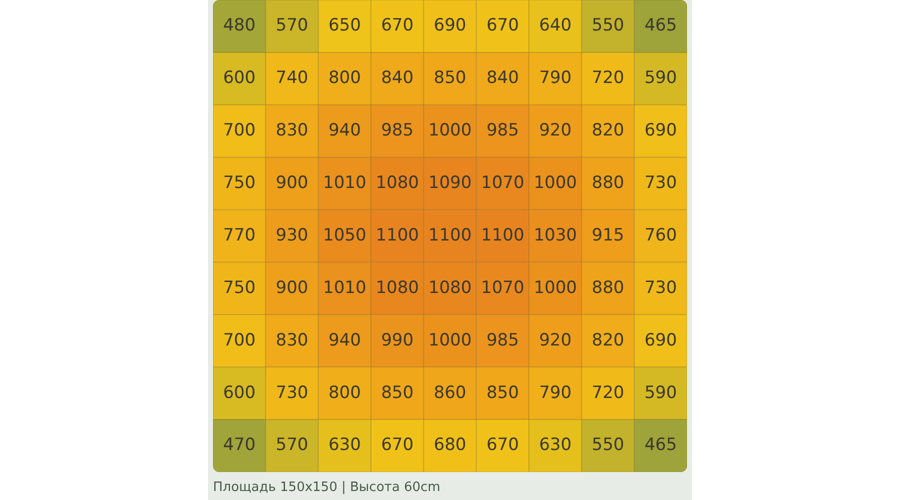 This screenshot has width=900, height=500. What do you see at coordinates (555, 235) in the screenshot?
I see `data-label: 1030` at bounding box center [555, 235].